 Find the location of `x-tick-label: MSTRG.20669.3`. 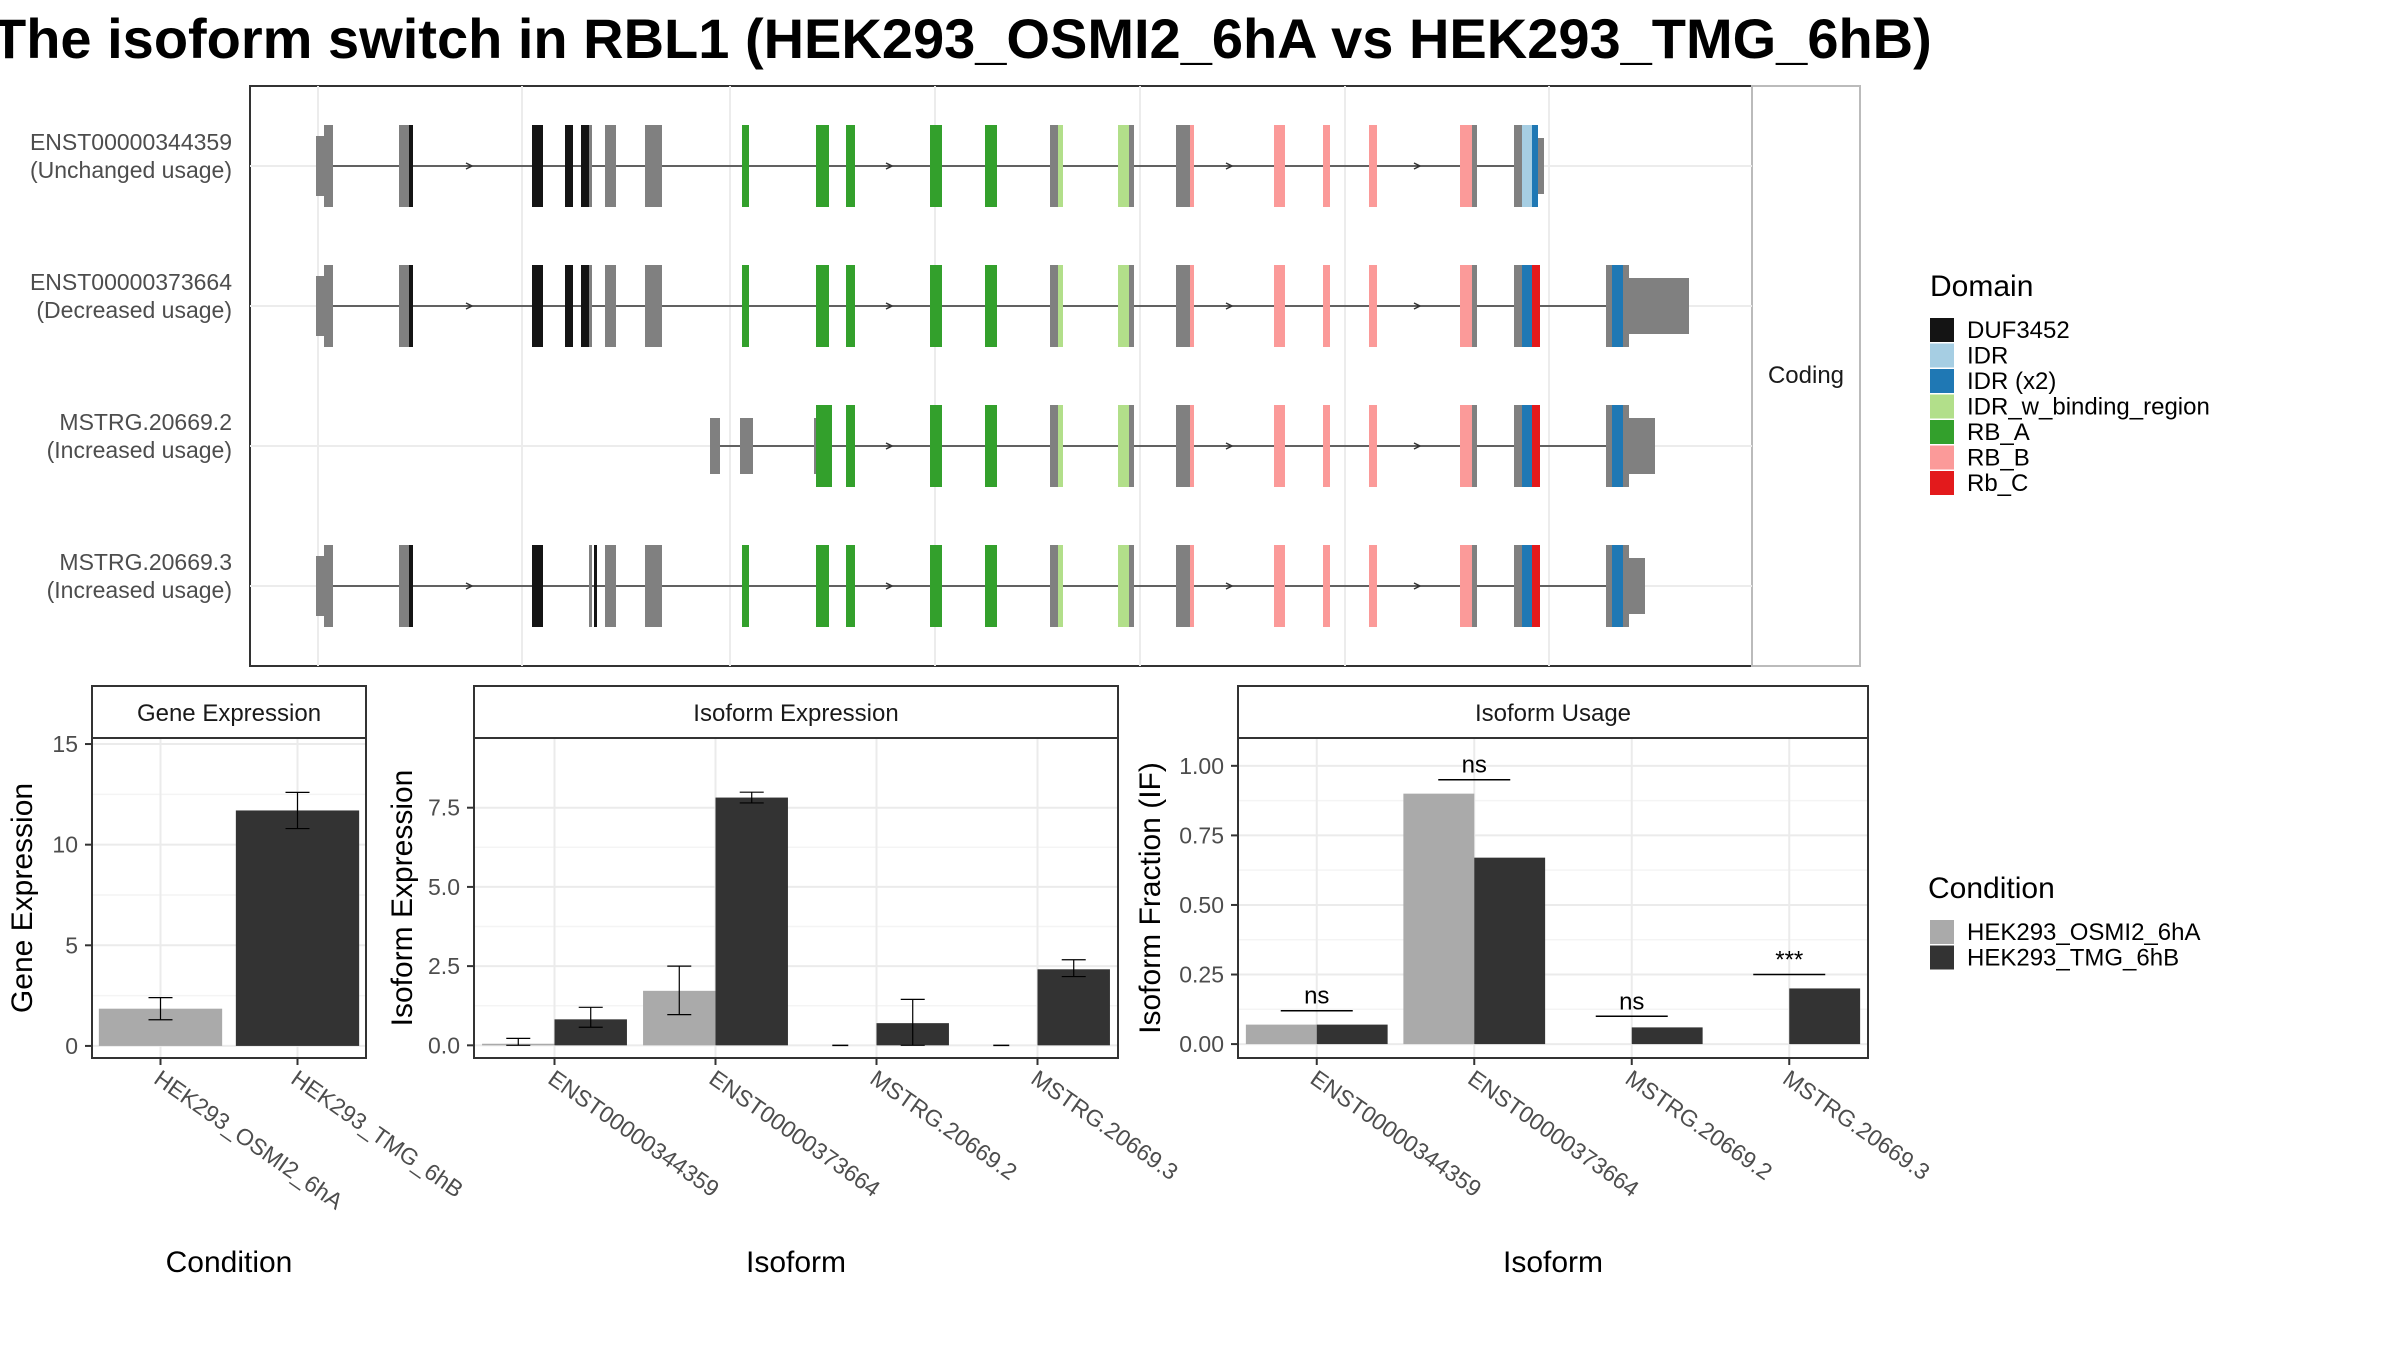

x-tick-label: MSTRG.20669.3 is located at coordinates (1856, 1125).